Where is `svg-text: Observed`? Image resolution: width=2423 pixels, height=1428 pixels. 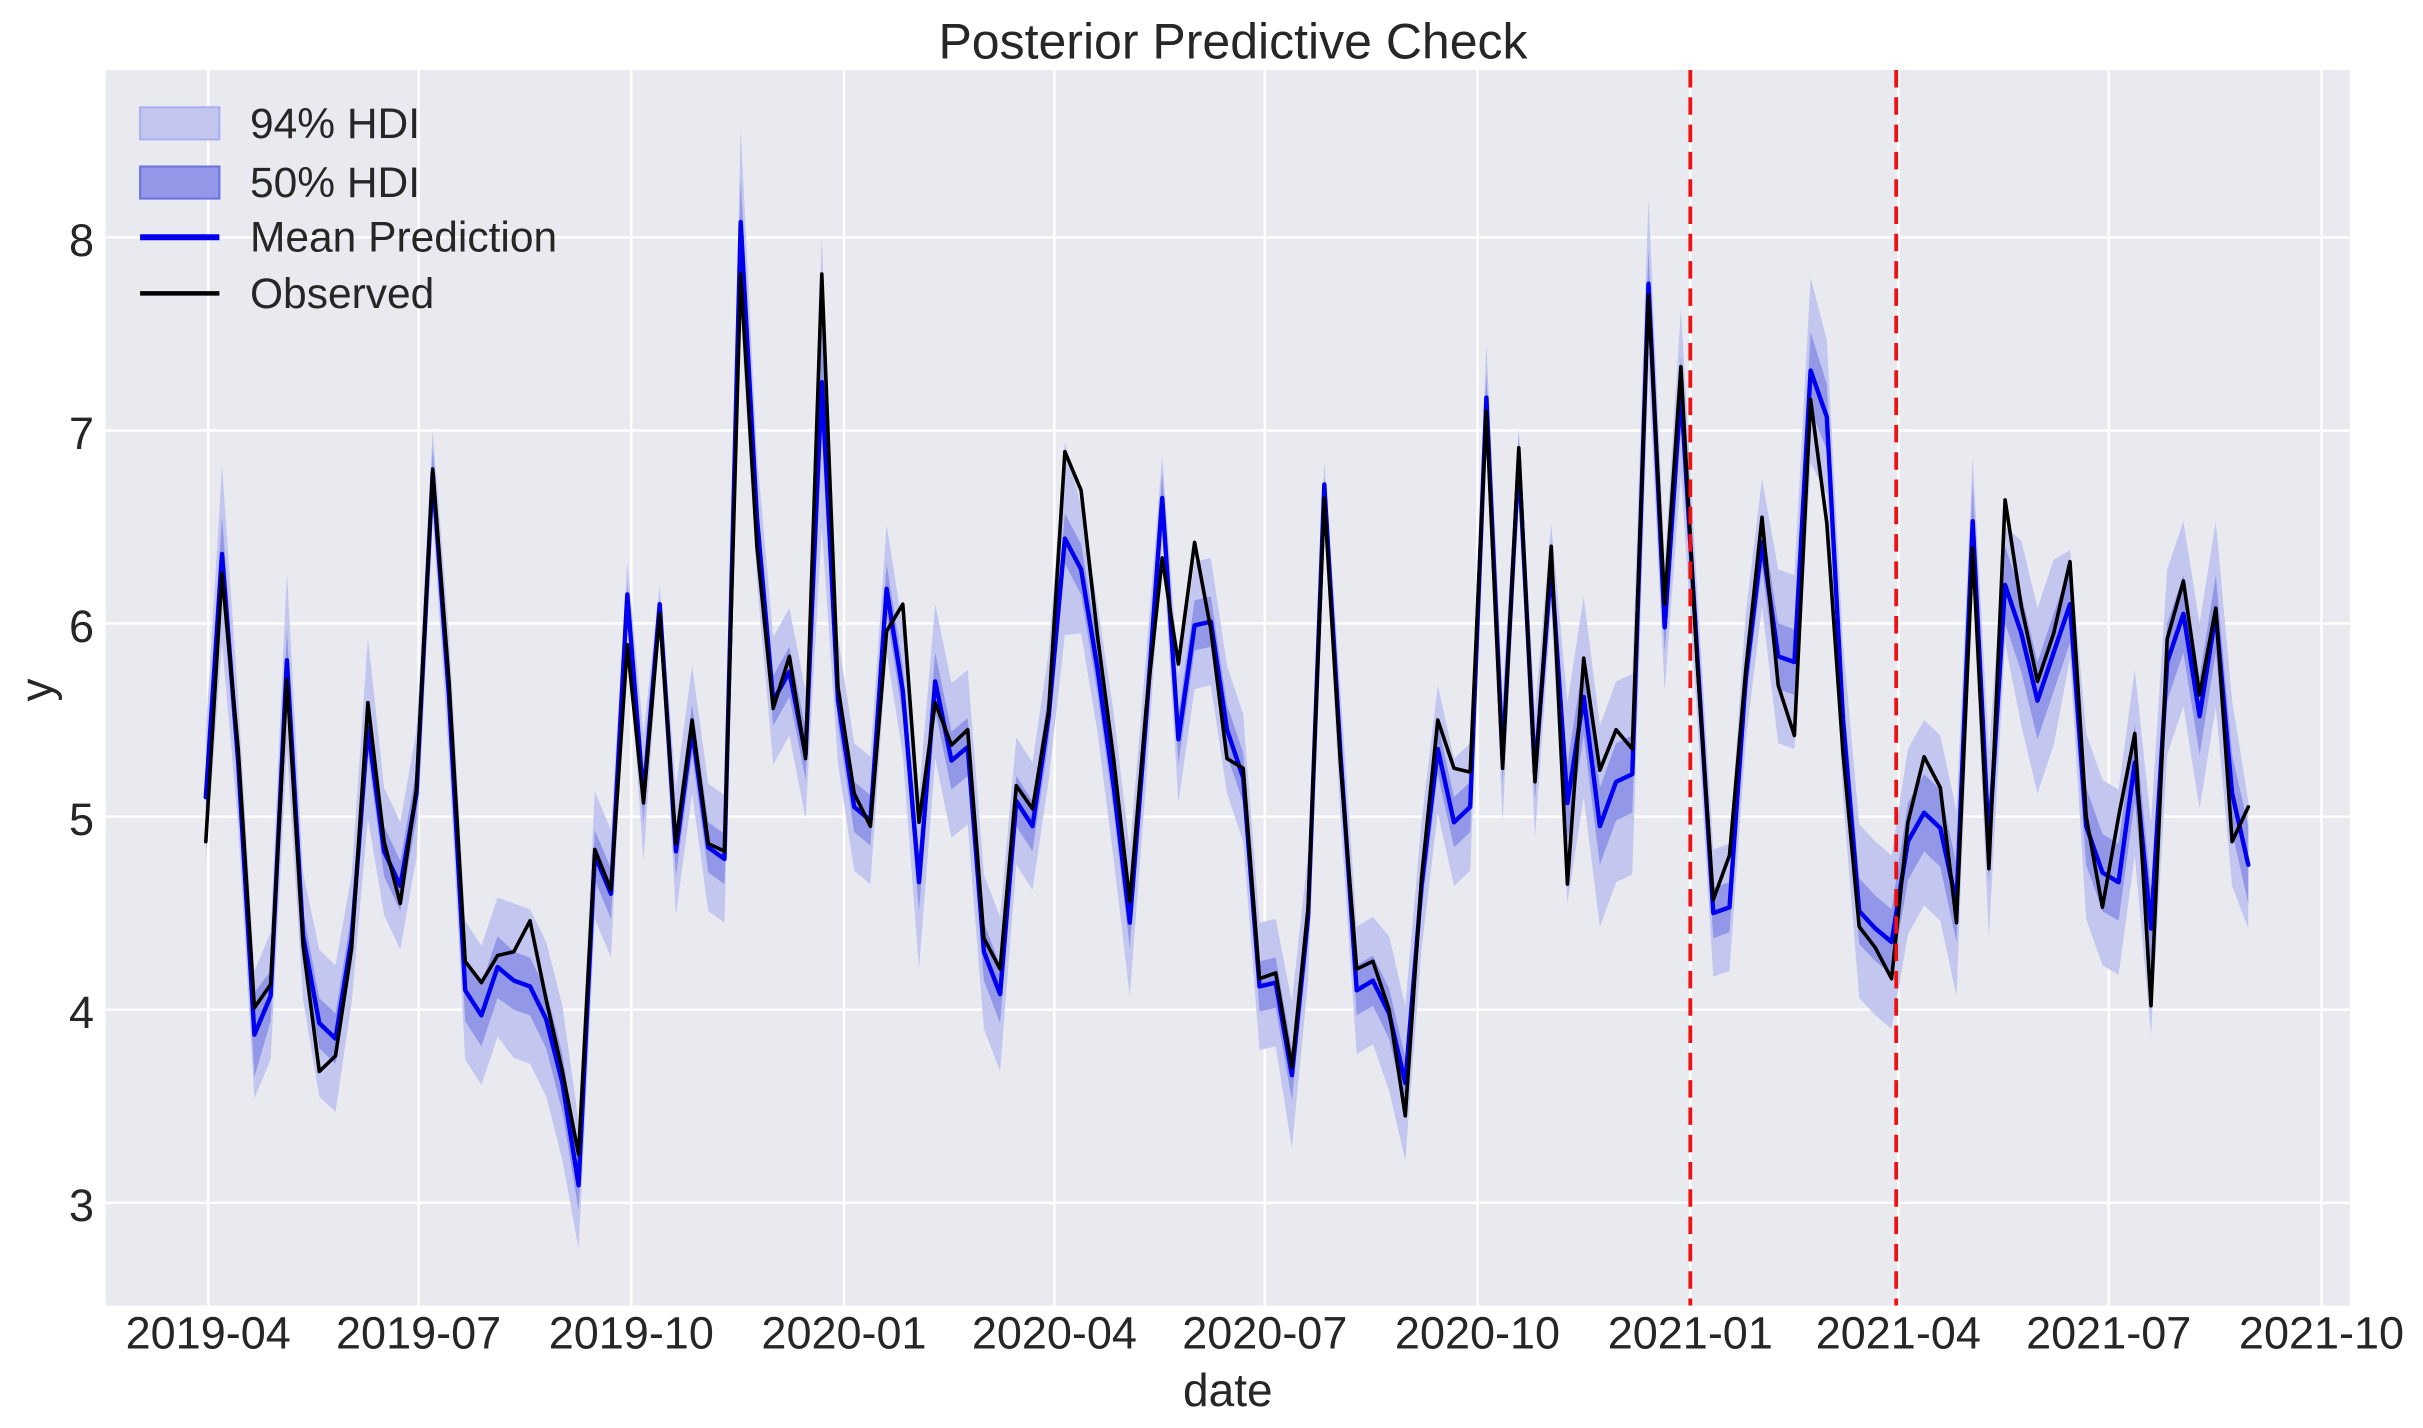
svg-text: Observed is located at coordinates (342, 294).